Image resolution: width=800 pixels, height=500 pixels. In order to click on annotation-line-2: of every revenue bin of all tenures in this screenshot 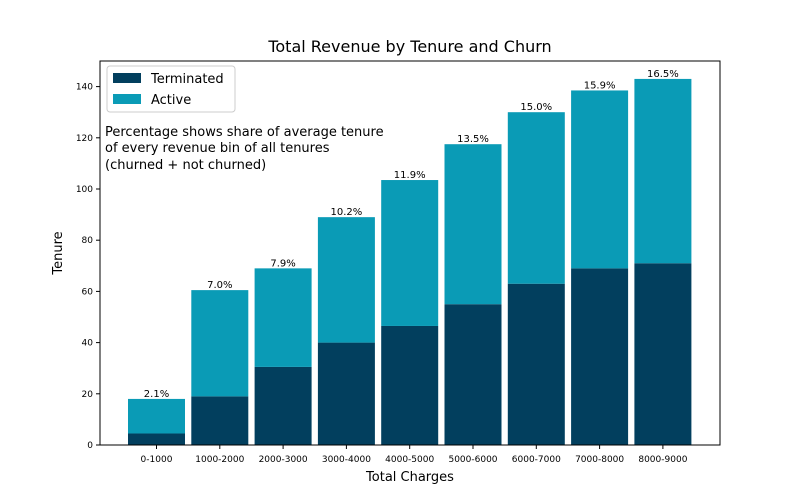, I will do `click(217, 148)`.